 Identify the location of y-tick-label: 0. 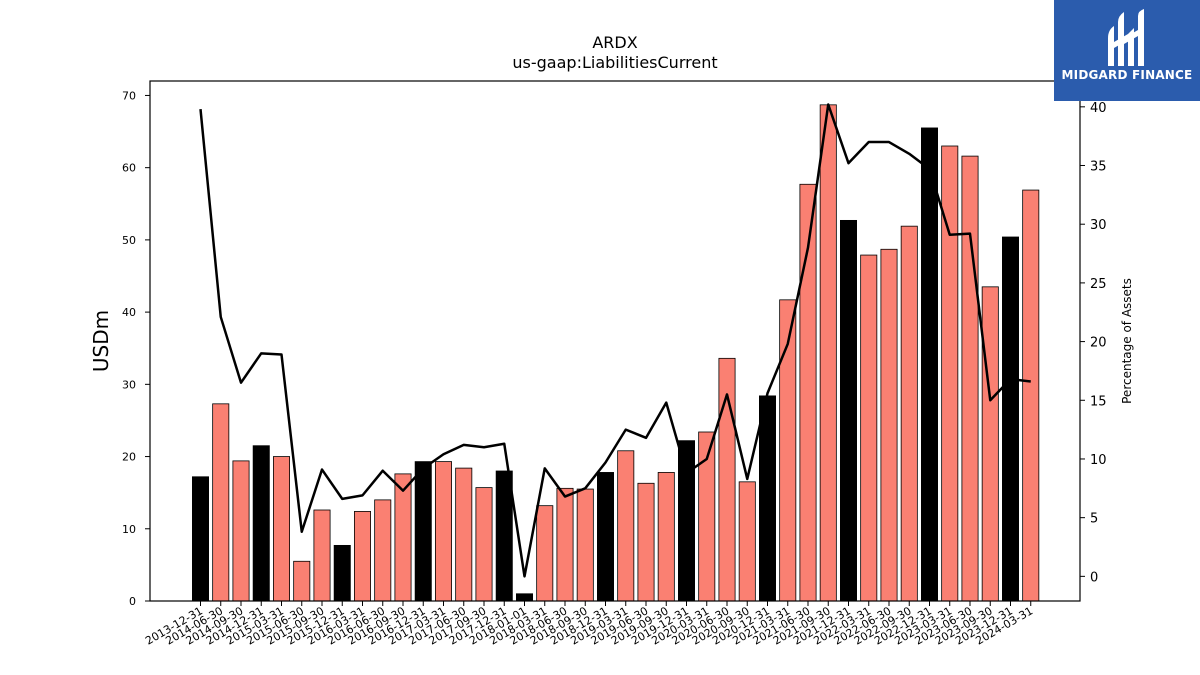
(132, 601).